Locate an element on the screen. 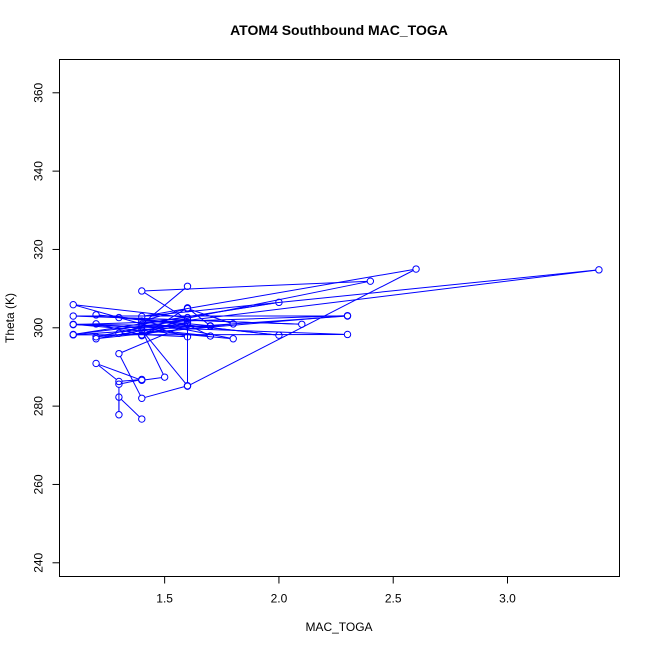 The width and height of the screenshot is (650, 650). y-axis-label: Theta (K) is located at coordinates (10, 318).